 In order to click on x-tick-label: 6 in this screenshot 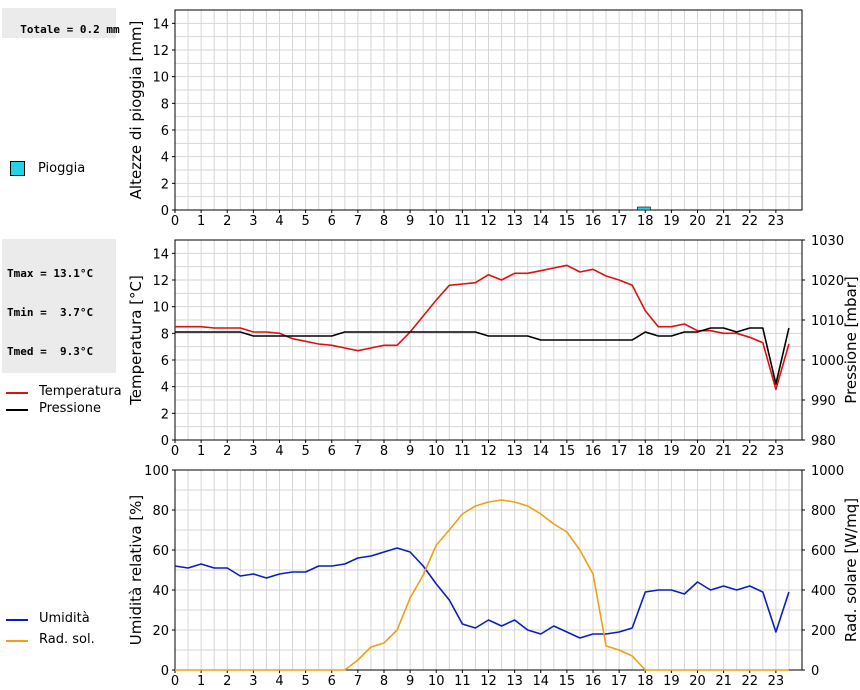, I will do `click(332, 681)`.